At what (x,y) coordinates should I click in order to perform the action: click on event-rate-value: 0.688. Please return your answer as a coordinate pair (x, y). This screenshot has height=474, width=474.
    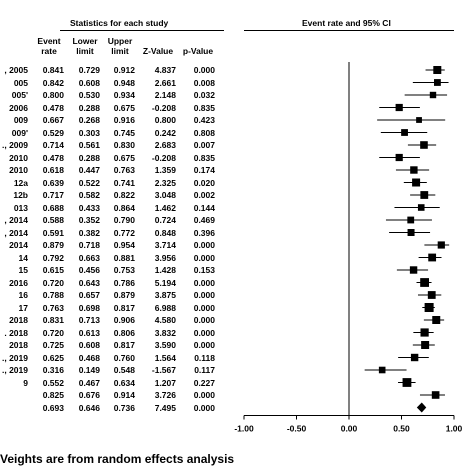
    Looking at the image, I should click on (53, 207).